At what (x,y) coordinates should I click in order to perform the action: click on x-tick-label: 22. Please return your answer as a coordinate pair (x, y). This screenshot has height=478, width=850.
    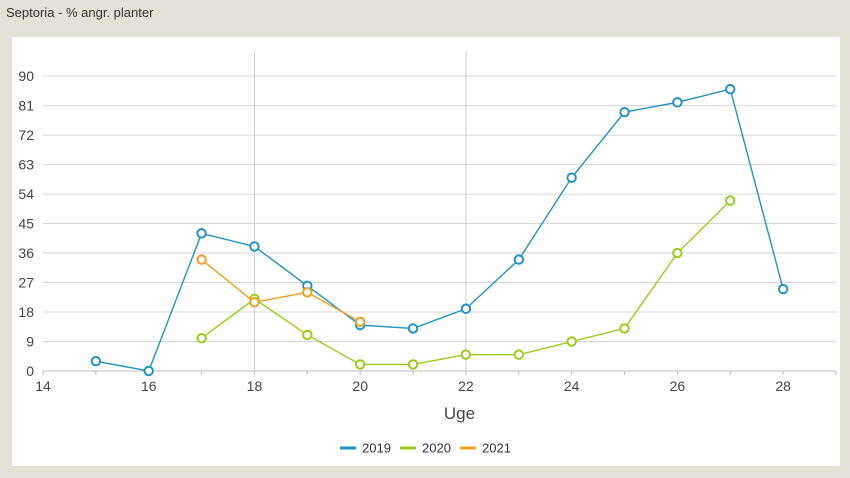
    Looking at the image, I should click on (466, 386).